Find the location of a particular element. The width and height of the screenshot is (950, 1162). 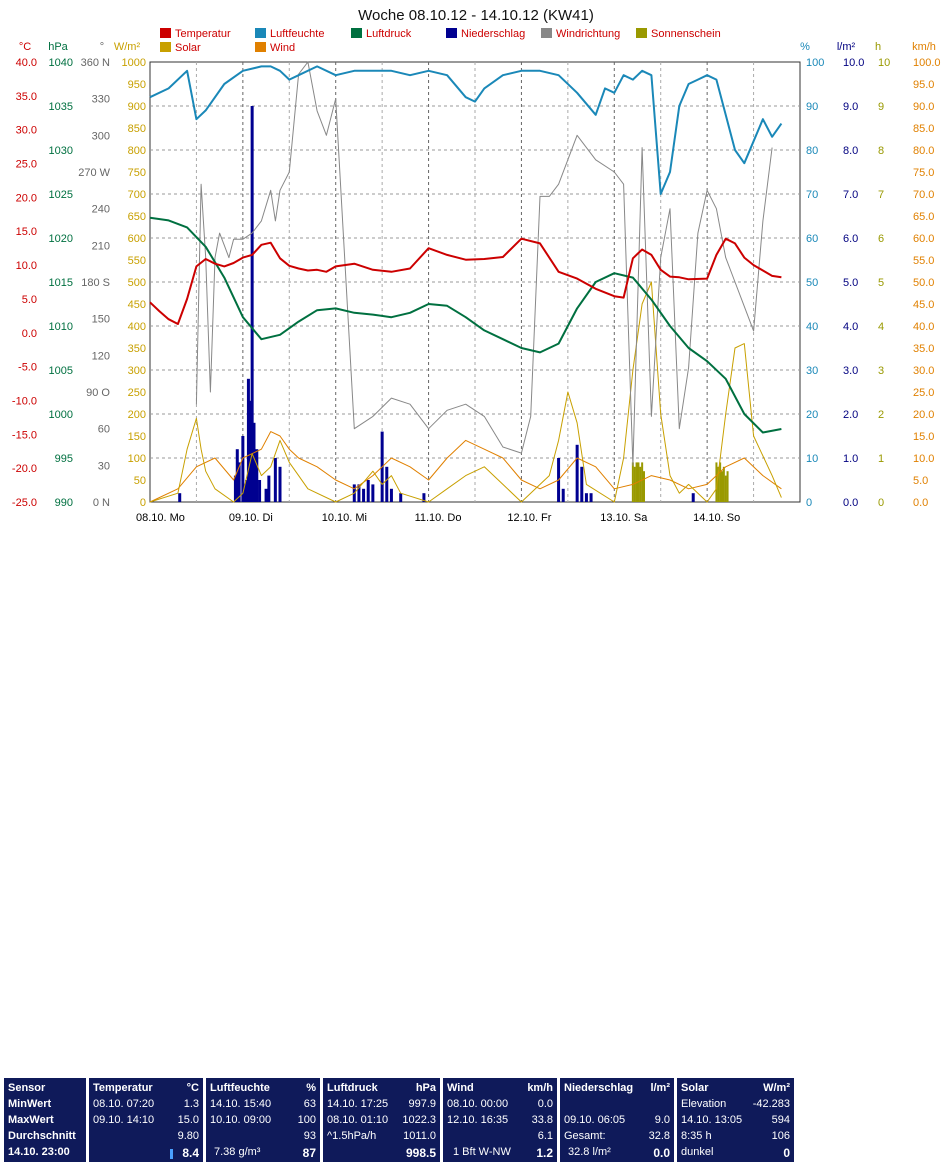

humidity-max-value: 100 is located at coordinates (306, 1120).